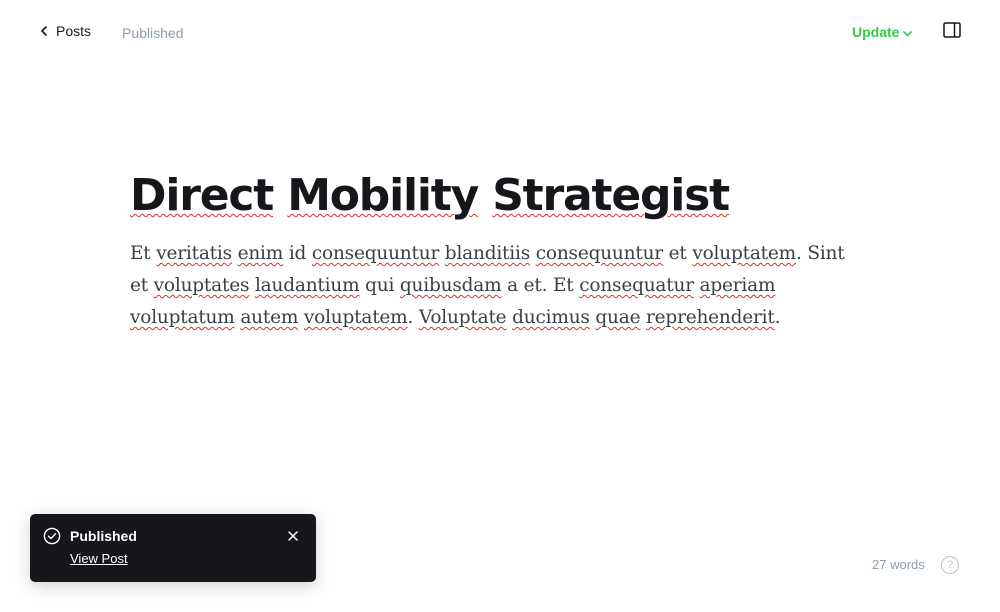  I want to click on body-word: . Sint et, so click(487, 269).